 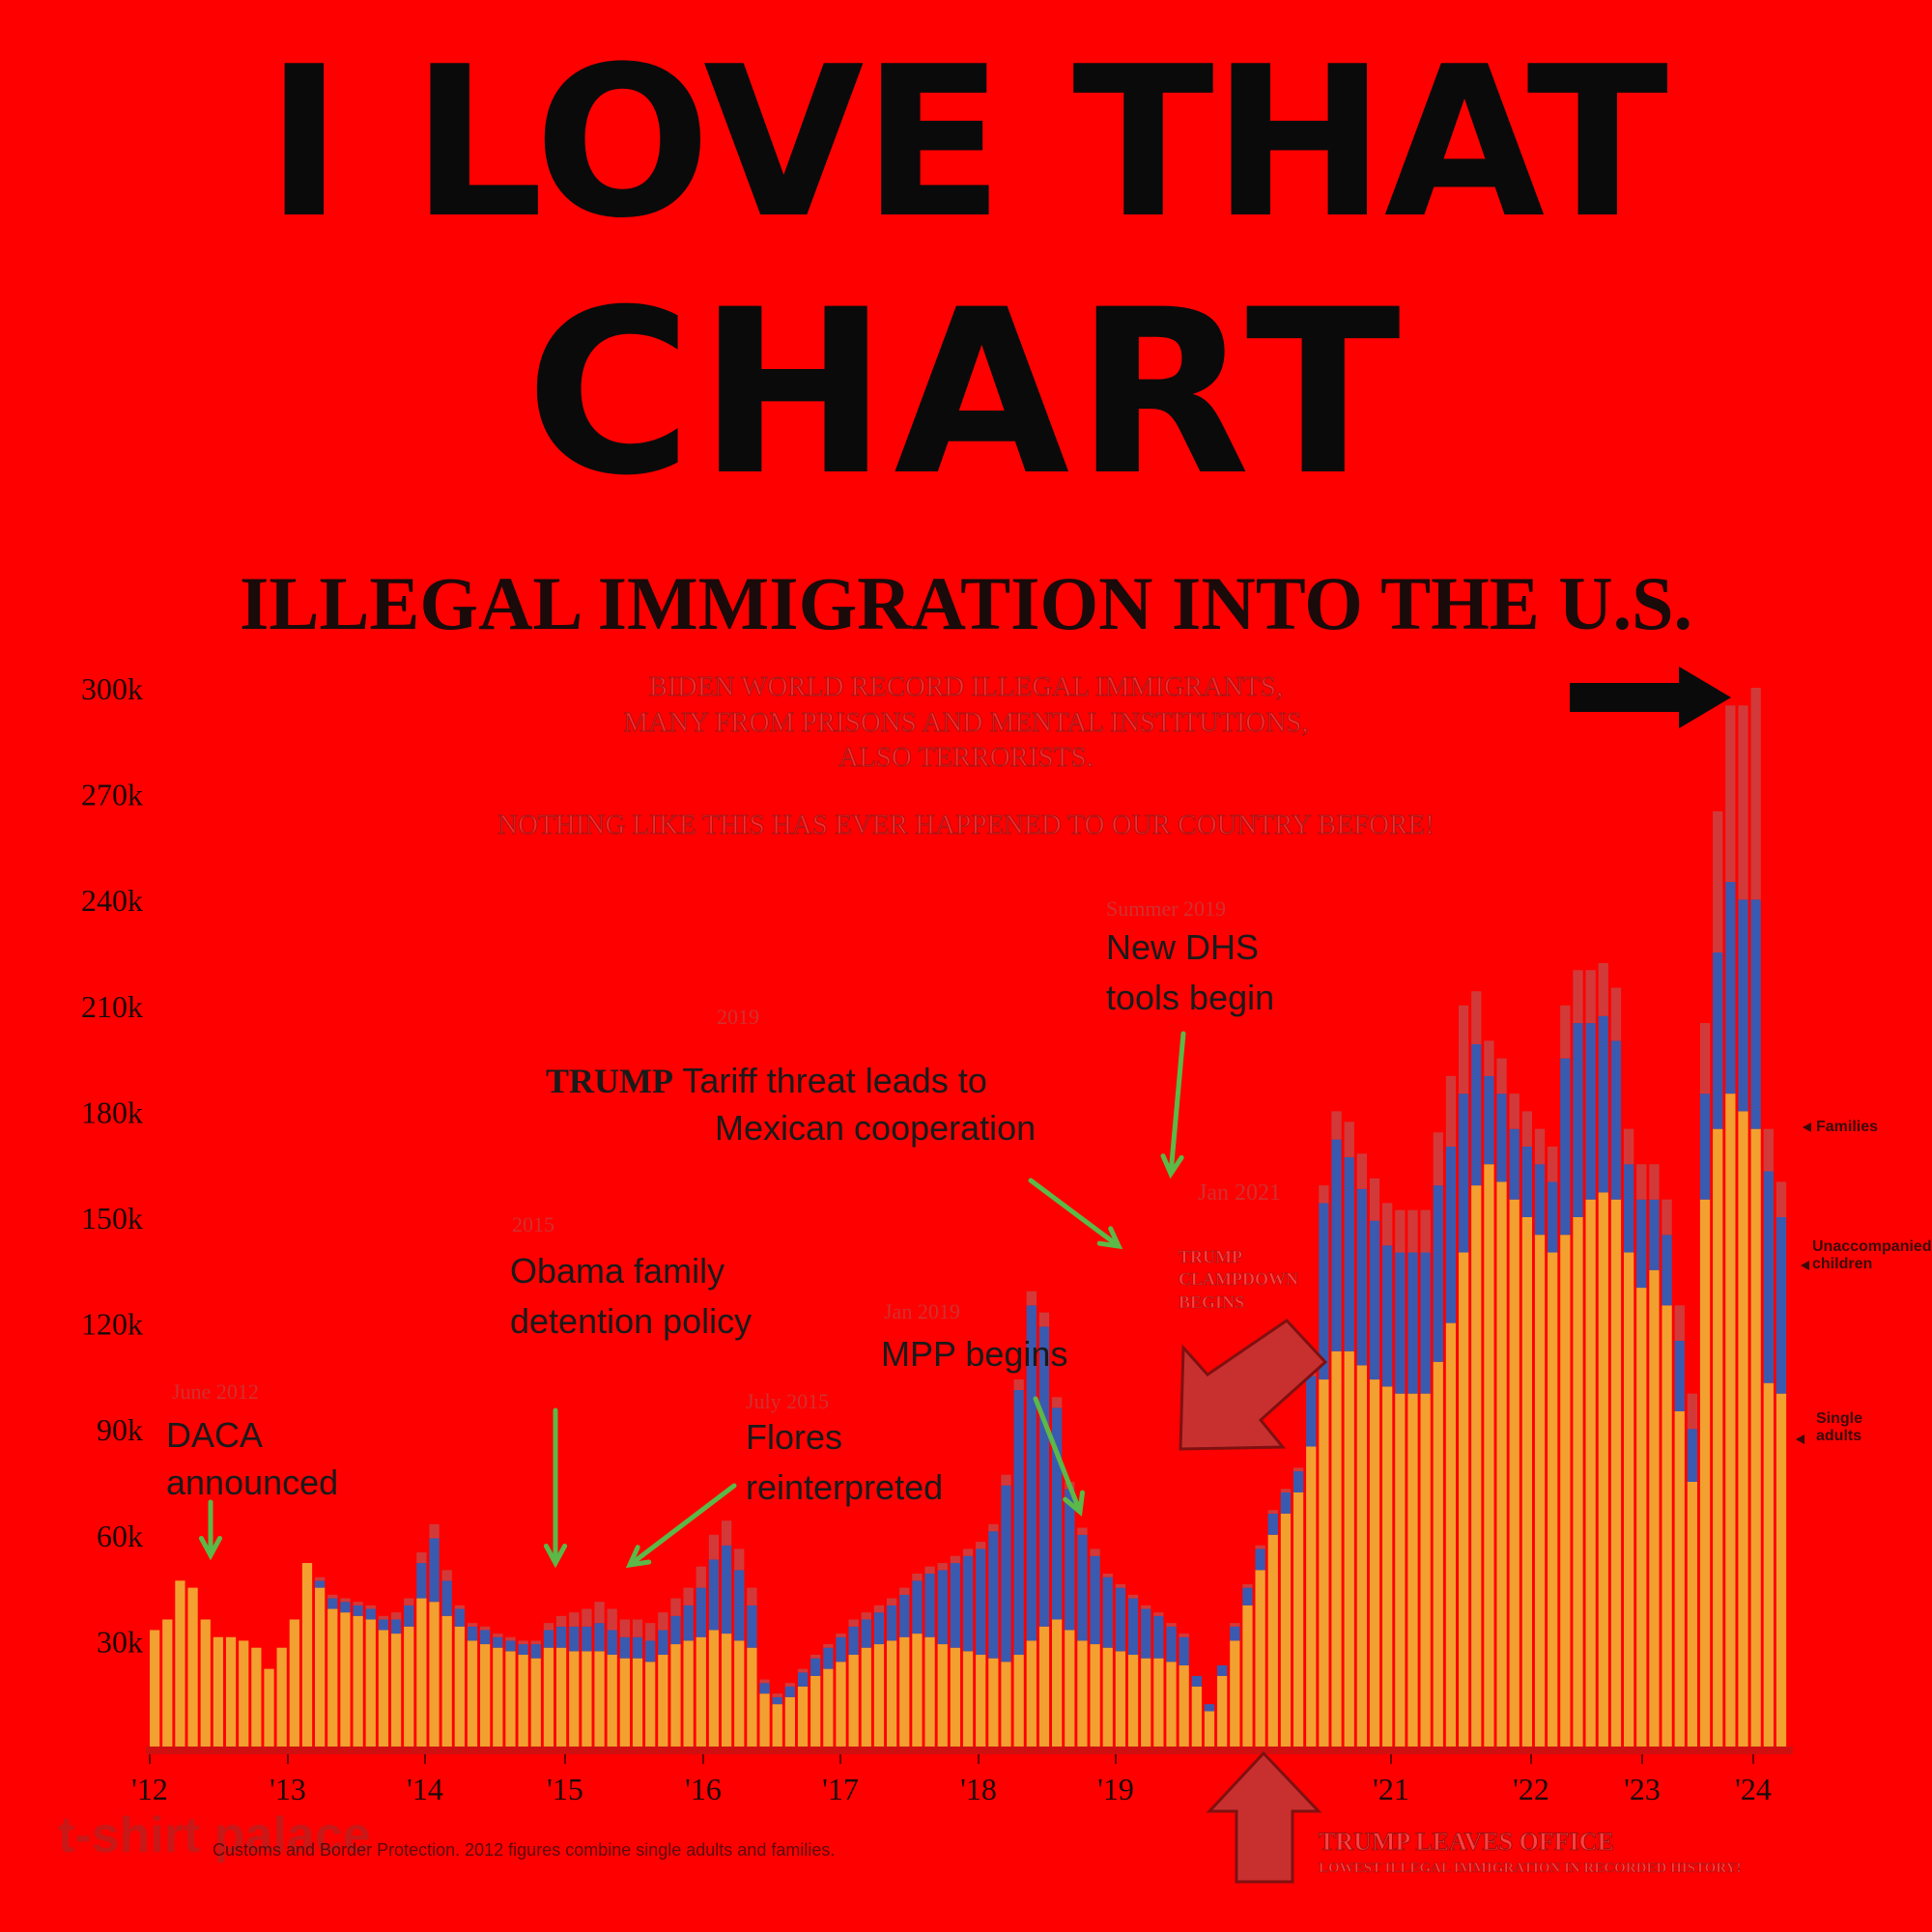 I want to click on legend-adults: Single adults, so click(x=1839, y=1427).